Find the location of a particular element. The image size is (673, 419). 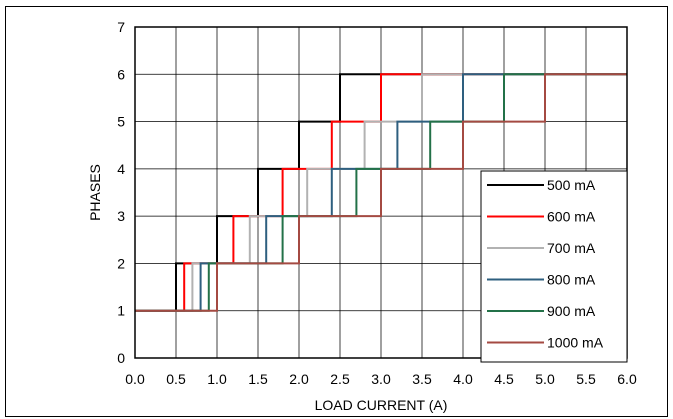

y-tick-label: 4 is located at coordinates (121, 169).